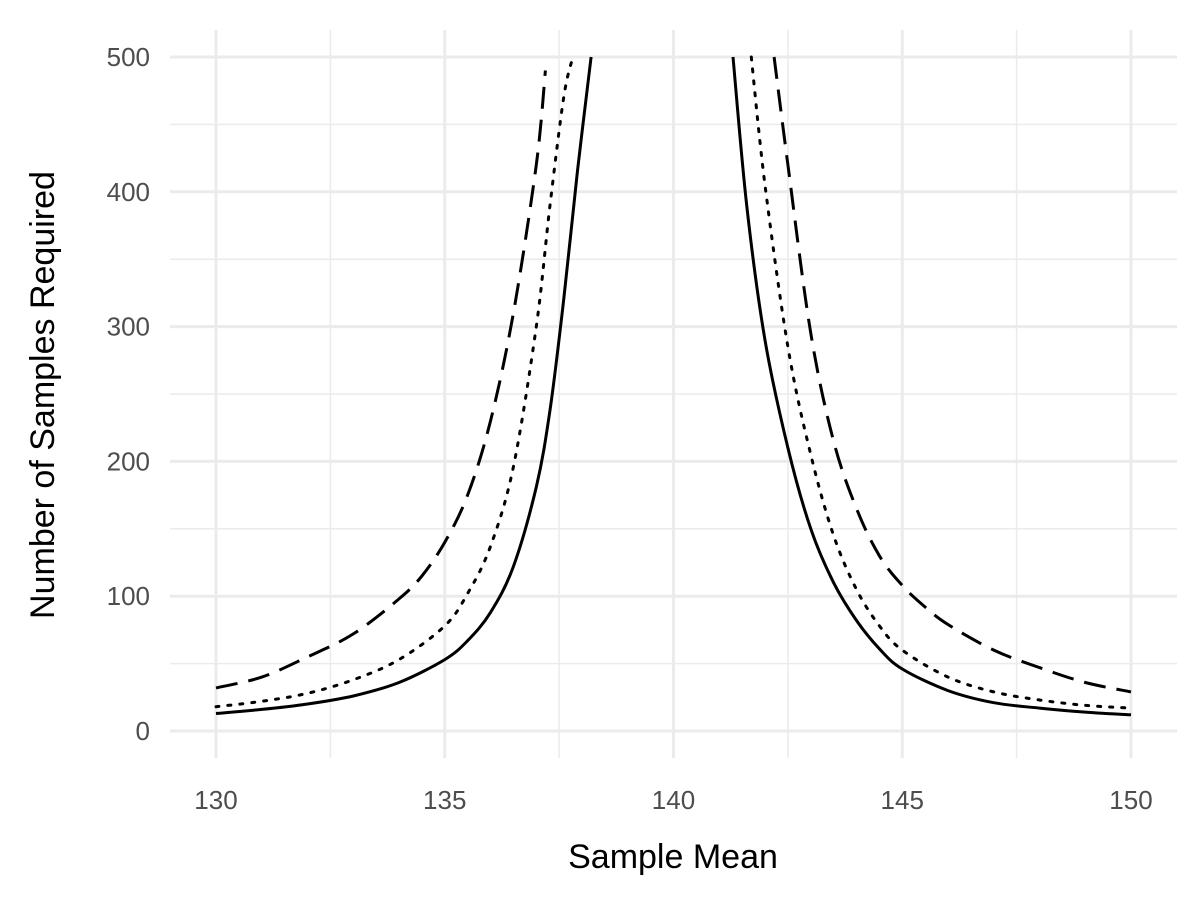 The image size is (1200, 900). I want to click on x-tick-labels: 130 135 140 145 150, so click(673, 800).